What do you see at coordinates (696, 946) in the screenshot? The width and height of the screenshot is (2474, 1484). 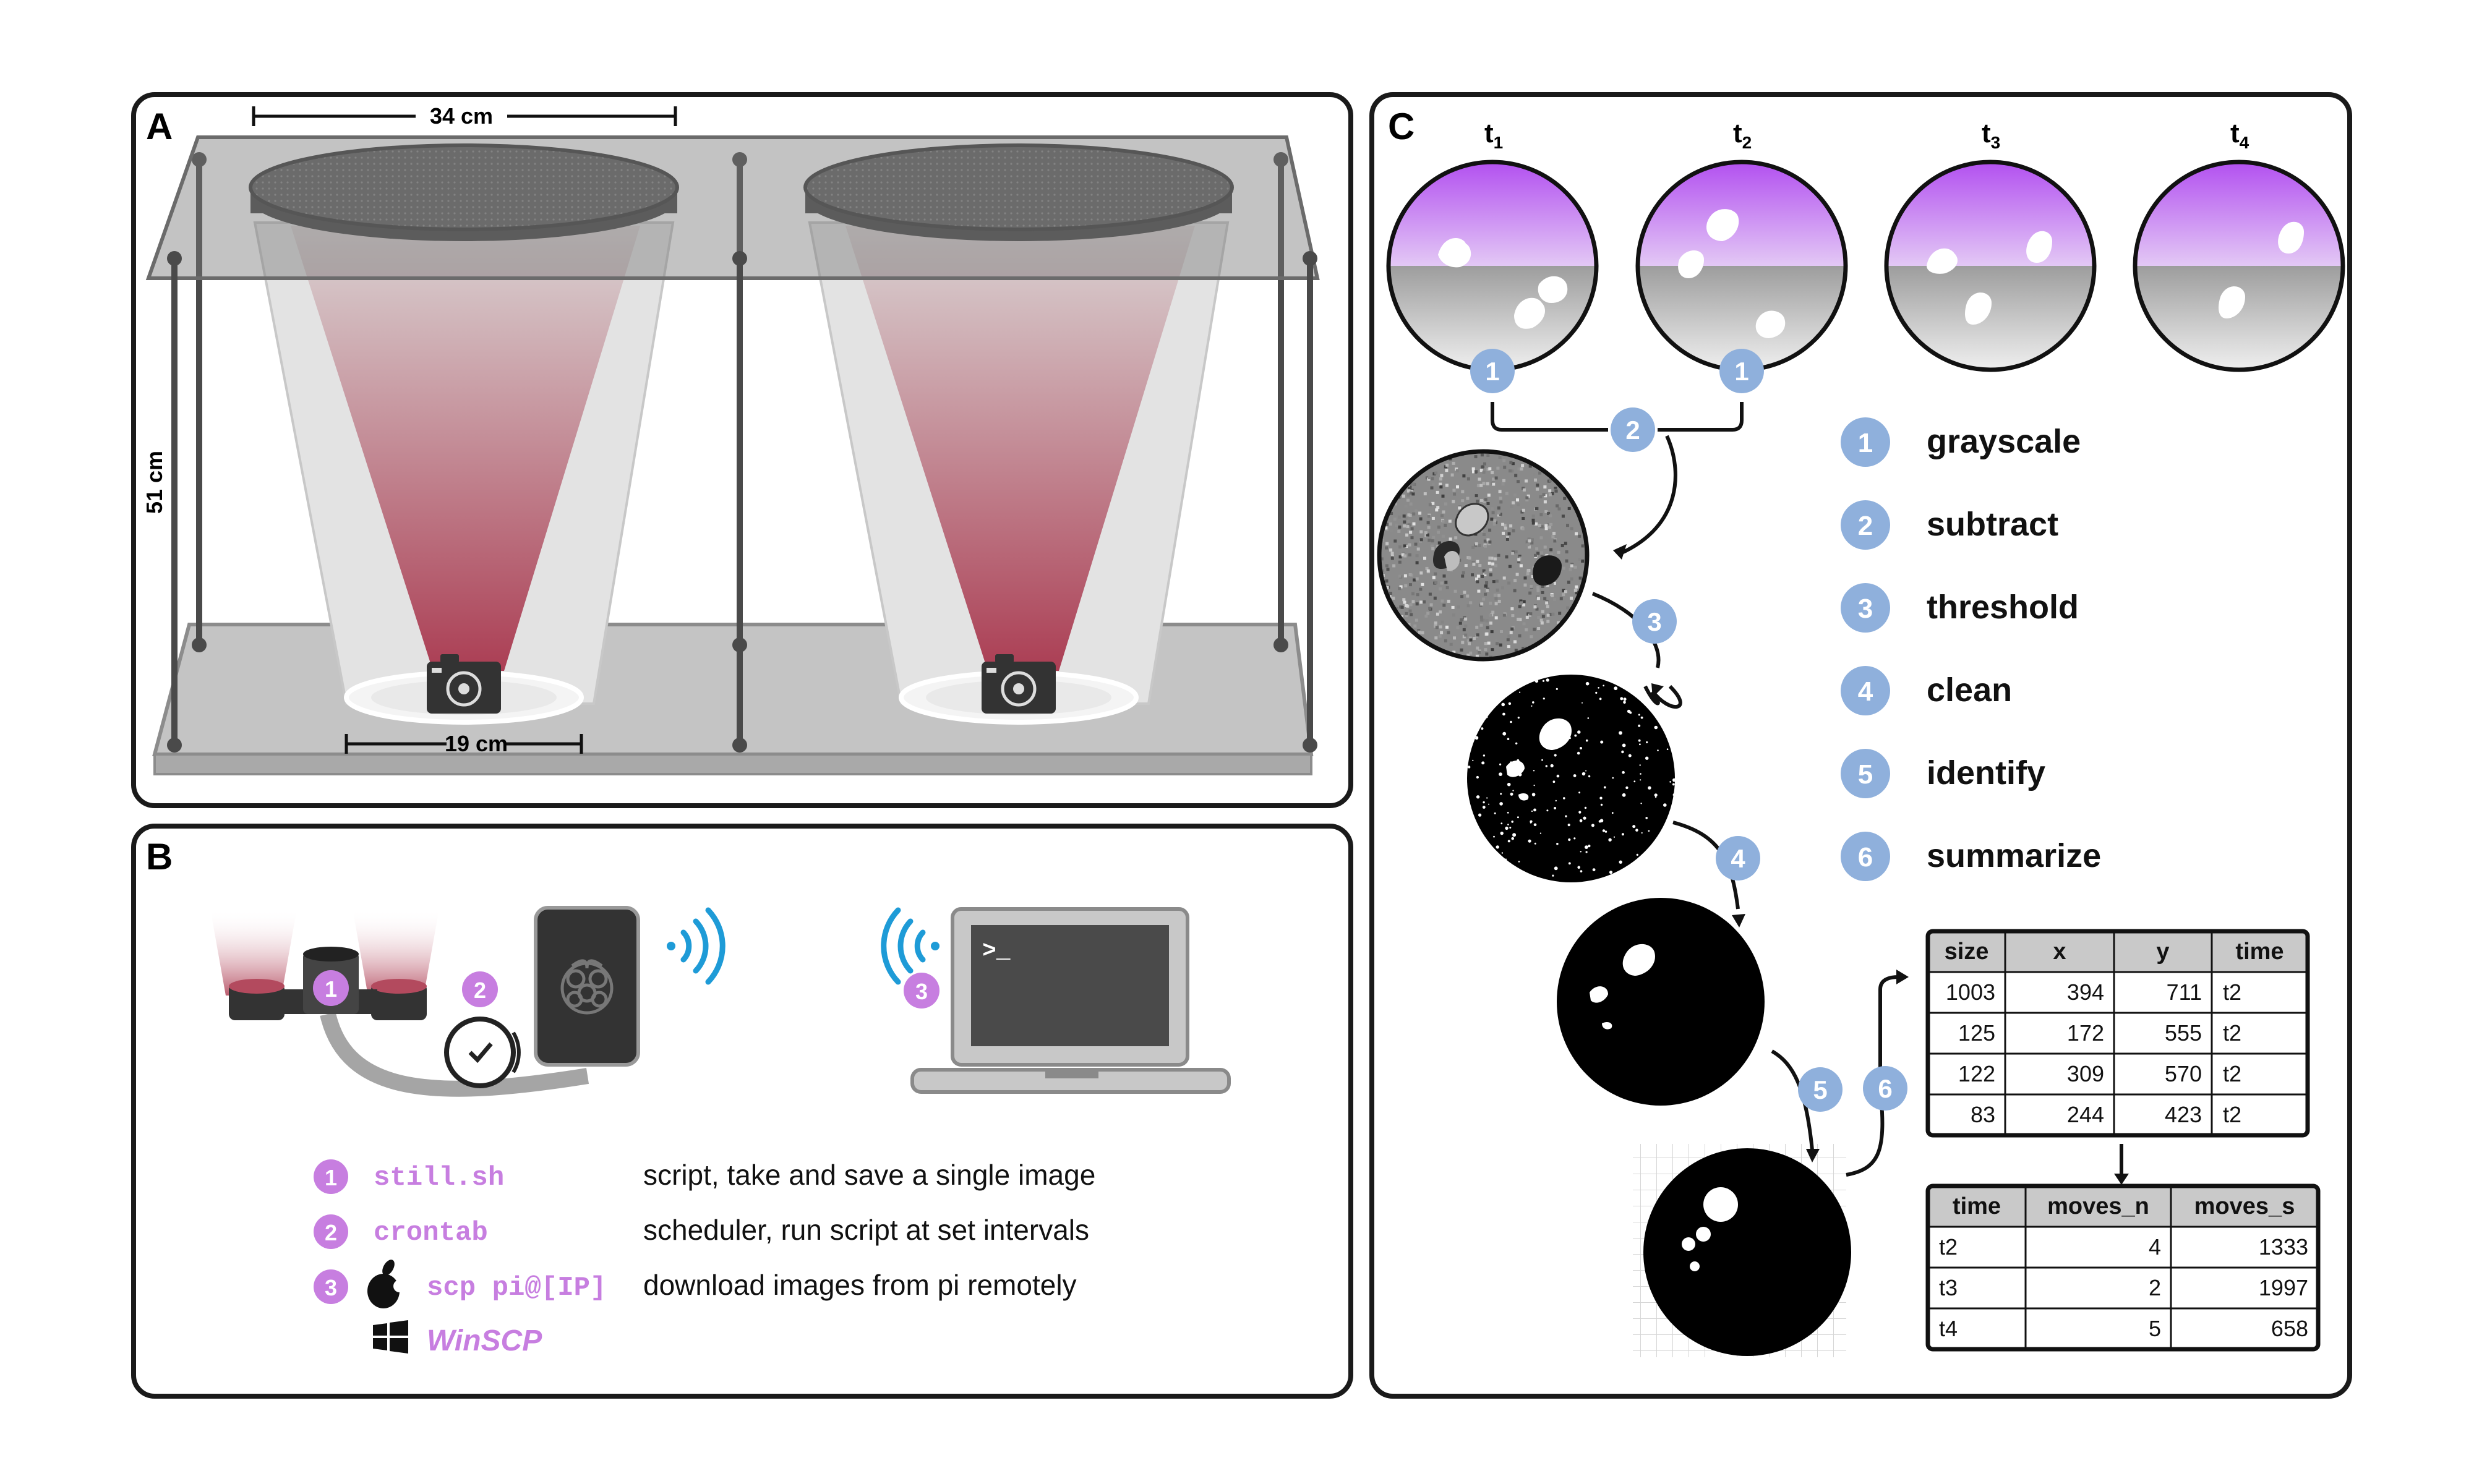 I see `wifi-icon` at bounding box center [696, 946].